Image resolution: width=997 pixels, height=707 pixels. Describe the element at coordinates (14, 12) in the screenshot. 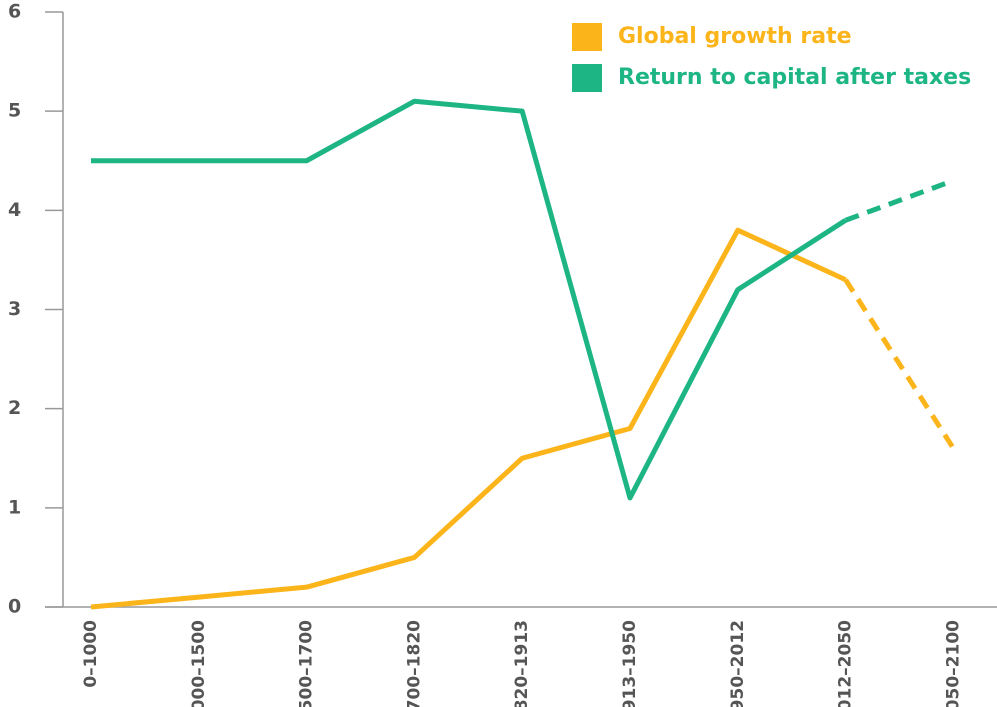

I see `y-tick-label: 6` at that location.